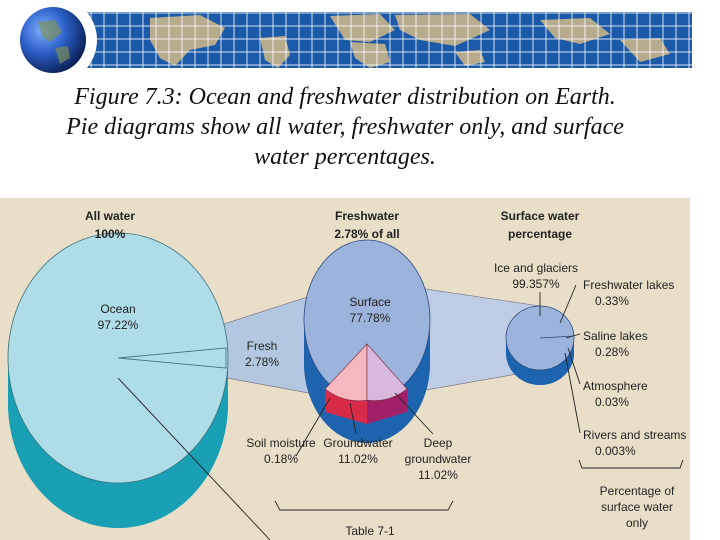  I want to click on deep-groundwater-slice, so click(387, 372).